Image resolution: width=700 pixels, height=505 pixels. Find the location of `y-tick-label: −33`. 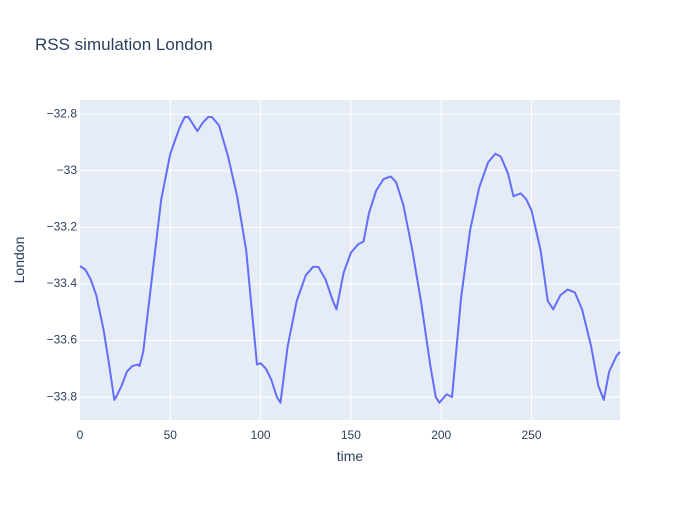

y-tick-label: −33 is located at coordinates (67, 170).